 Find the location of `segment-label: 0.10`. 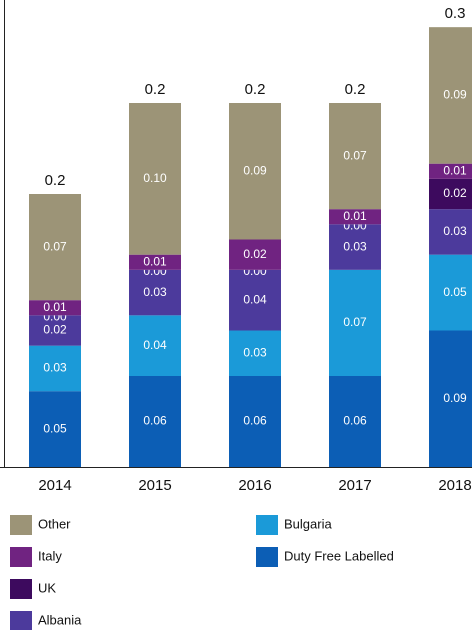

segment-label: 0.10 is located at coordinates (155, 178).